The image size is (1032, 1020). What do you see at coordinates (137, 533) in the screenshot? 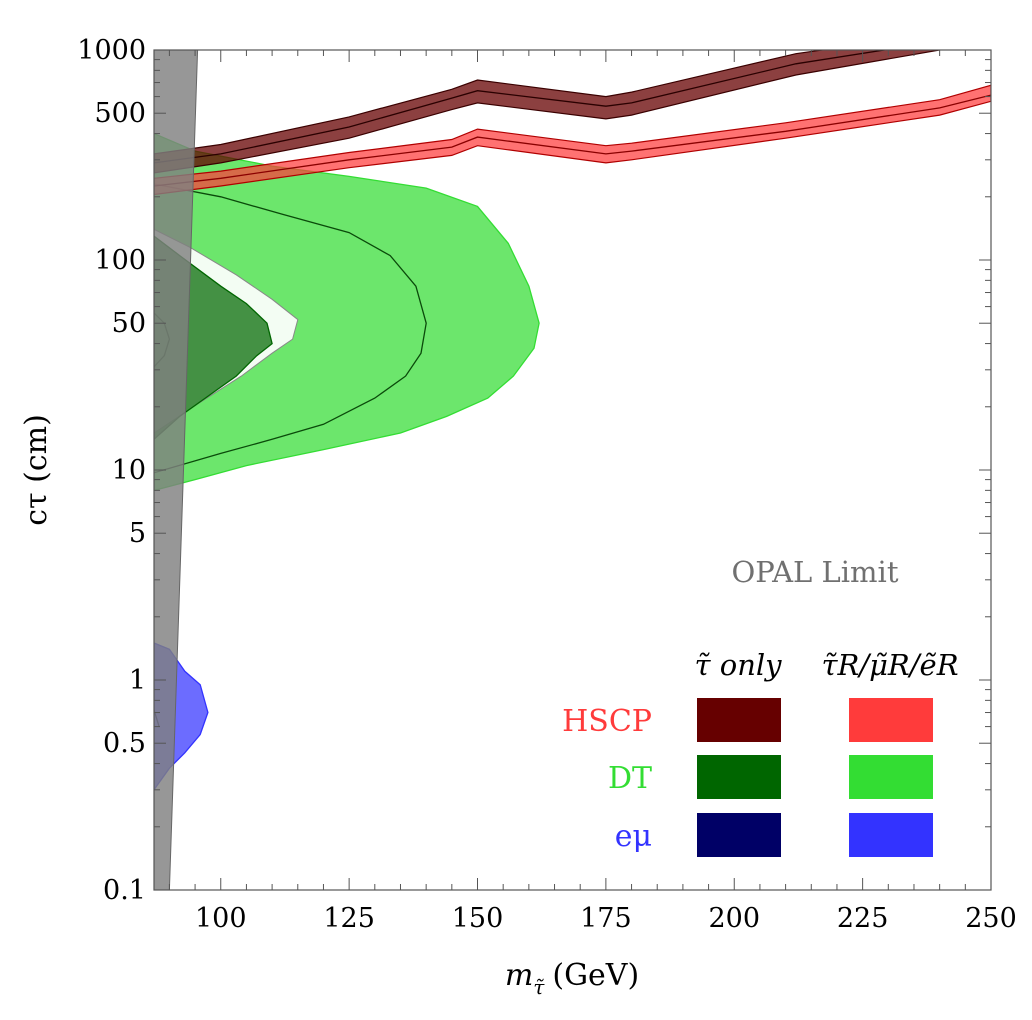
I see `y-tick-label-5: 5` at bounding box center [137, 533].